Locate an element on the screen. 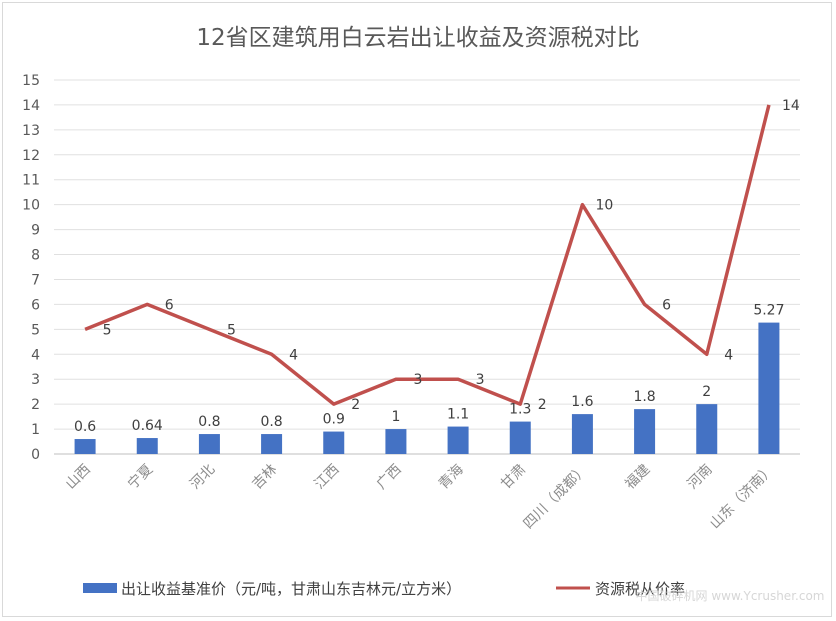  bar-value-label: 1.8 is located at coordinates (644, 397).